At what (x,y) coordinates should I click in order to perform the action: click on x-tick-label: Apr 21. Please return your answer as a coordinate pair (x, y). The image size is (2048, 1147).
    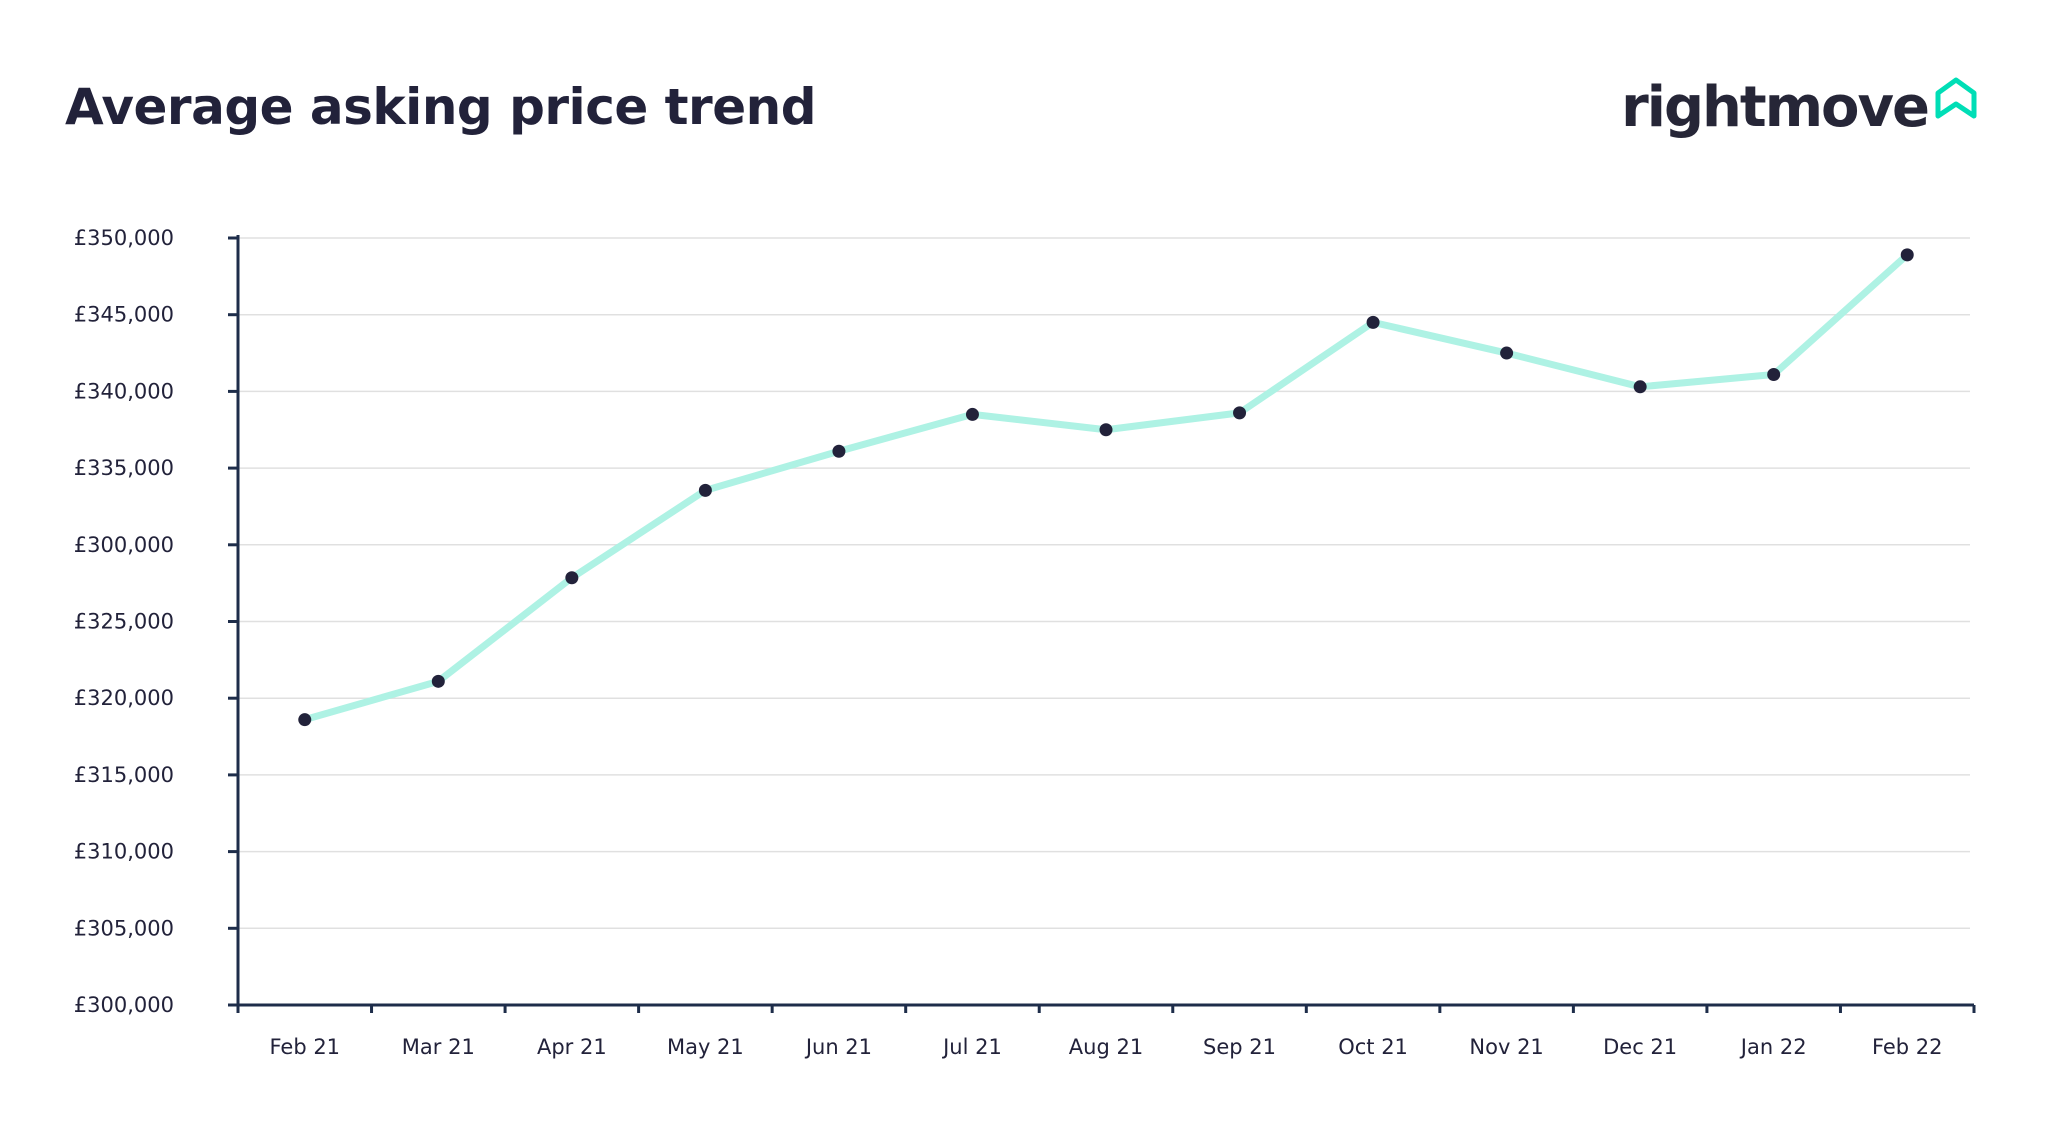
    Looking at the image, I should click on (572, 1047).